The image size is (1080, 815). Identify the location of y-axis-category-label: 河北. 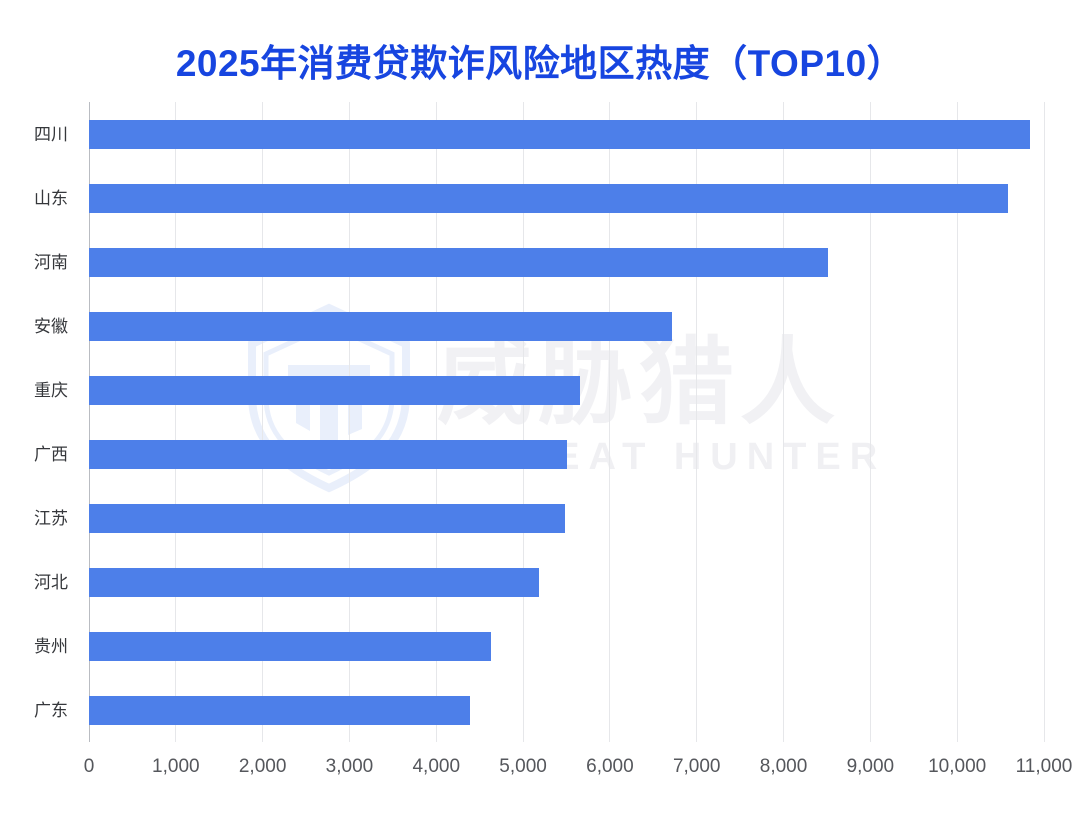
(51, 582).